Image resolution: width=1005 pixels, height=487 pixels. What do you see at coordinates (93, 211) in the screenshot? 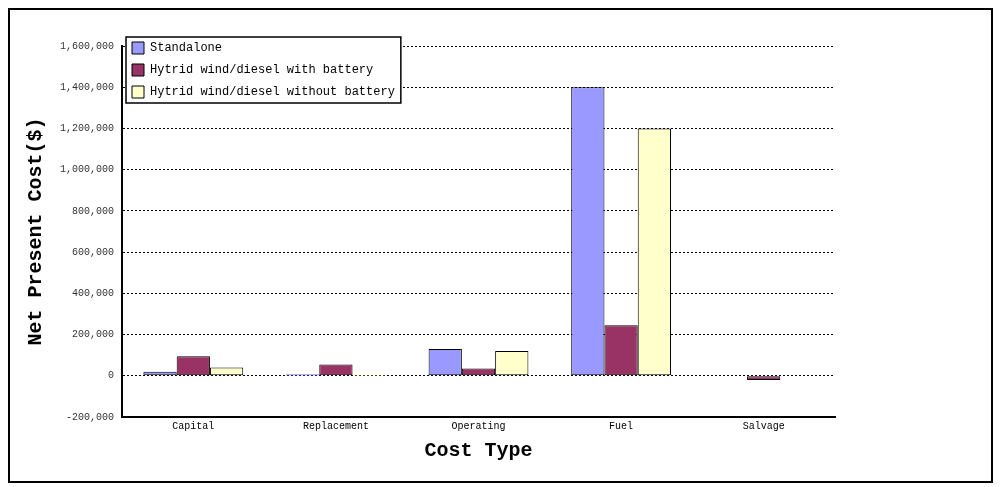
I see `y-tick-label: 800,000` at bounding box center [93, 211].